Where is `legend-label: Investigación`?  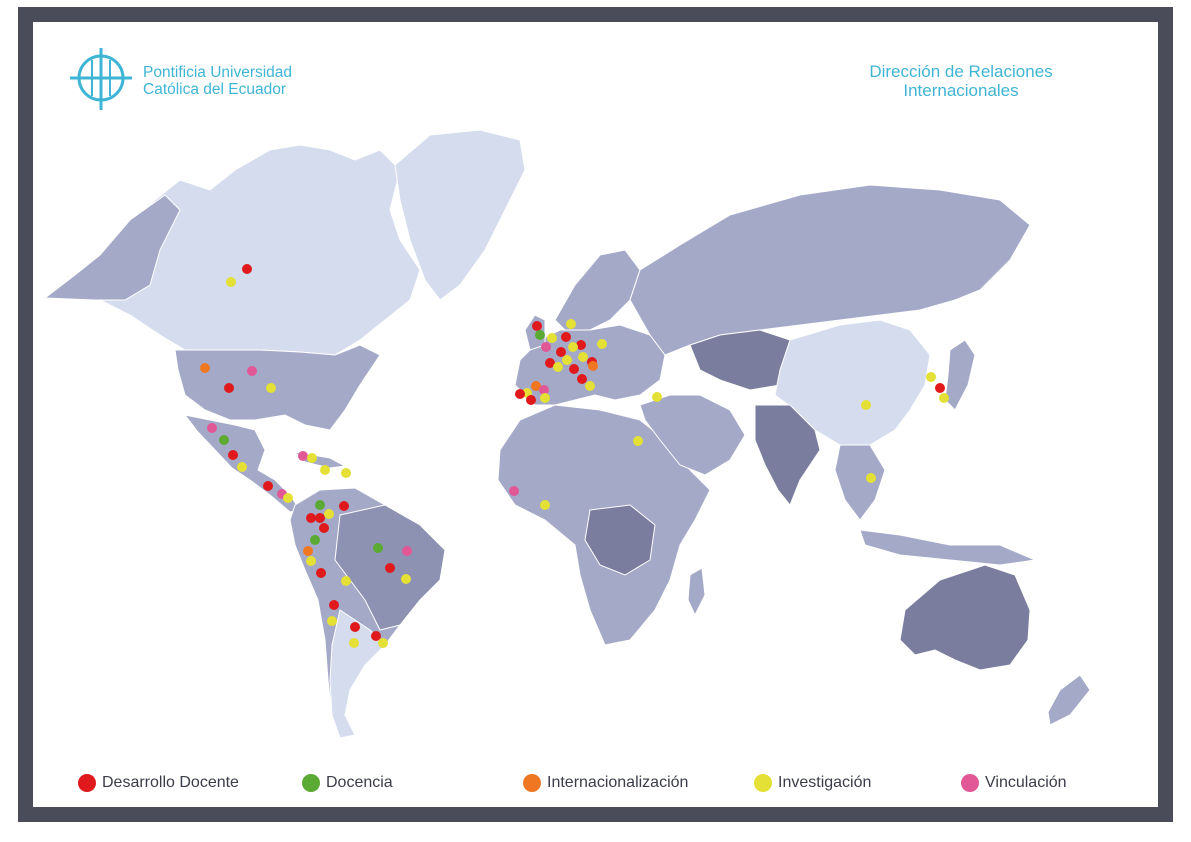 legend-label: Investigación is located at coordinates (825, 782).